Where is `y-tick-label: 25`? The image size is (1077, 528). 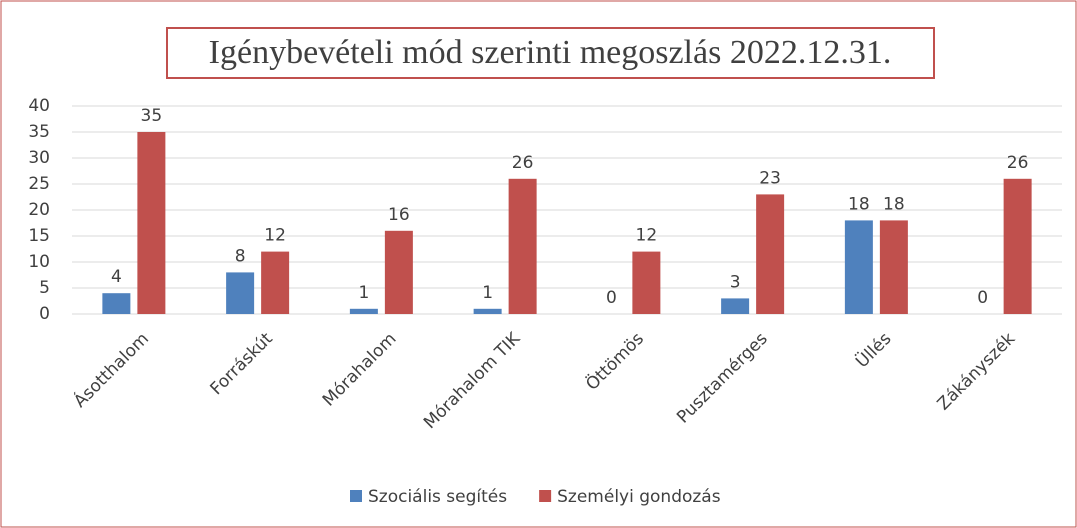
y-tick-label: 25 is located at coordinates (39, 184).